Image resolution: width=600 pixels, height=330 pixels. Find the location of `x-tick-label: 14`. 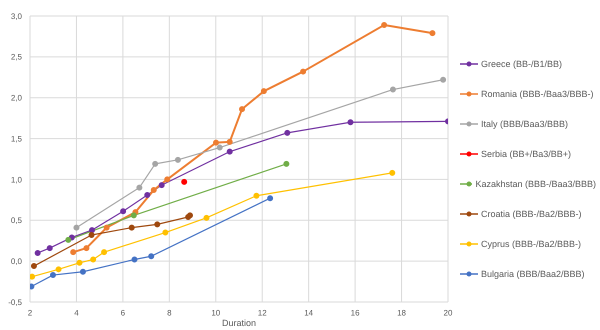

x-tick-label: 14 is located at coordinates (309, 313).